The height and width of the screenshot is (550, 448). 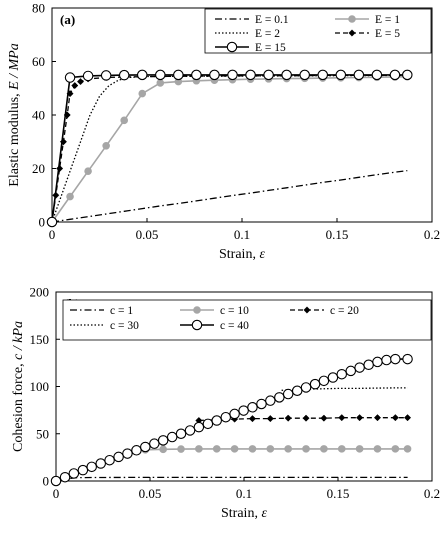 I want to click on y-tick-label: 20, so click(x=38, y=168).